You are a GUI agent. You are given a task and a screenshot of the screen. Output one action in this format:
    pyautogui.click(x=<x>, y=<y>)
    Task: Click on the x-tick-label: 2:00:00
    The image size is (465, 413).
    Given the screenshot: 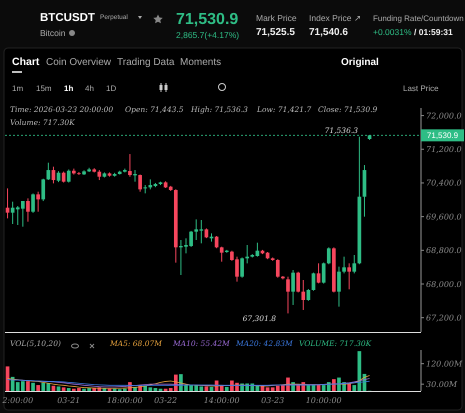 What is the action you would take?
    pyautogui.click(x=17, y=400)
    